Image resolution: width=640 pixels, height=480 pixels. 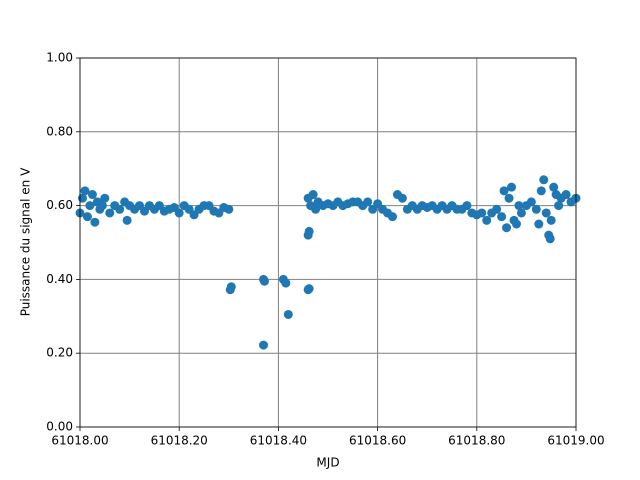 What do you see at coordinates (377, 441) in the screenshot?
I see `x-tick-label: 61018.60` at bounding box center [377, 441].